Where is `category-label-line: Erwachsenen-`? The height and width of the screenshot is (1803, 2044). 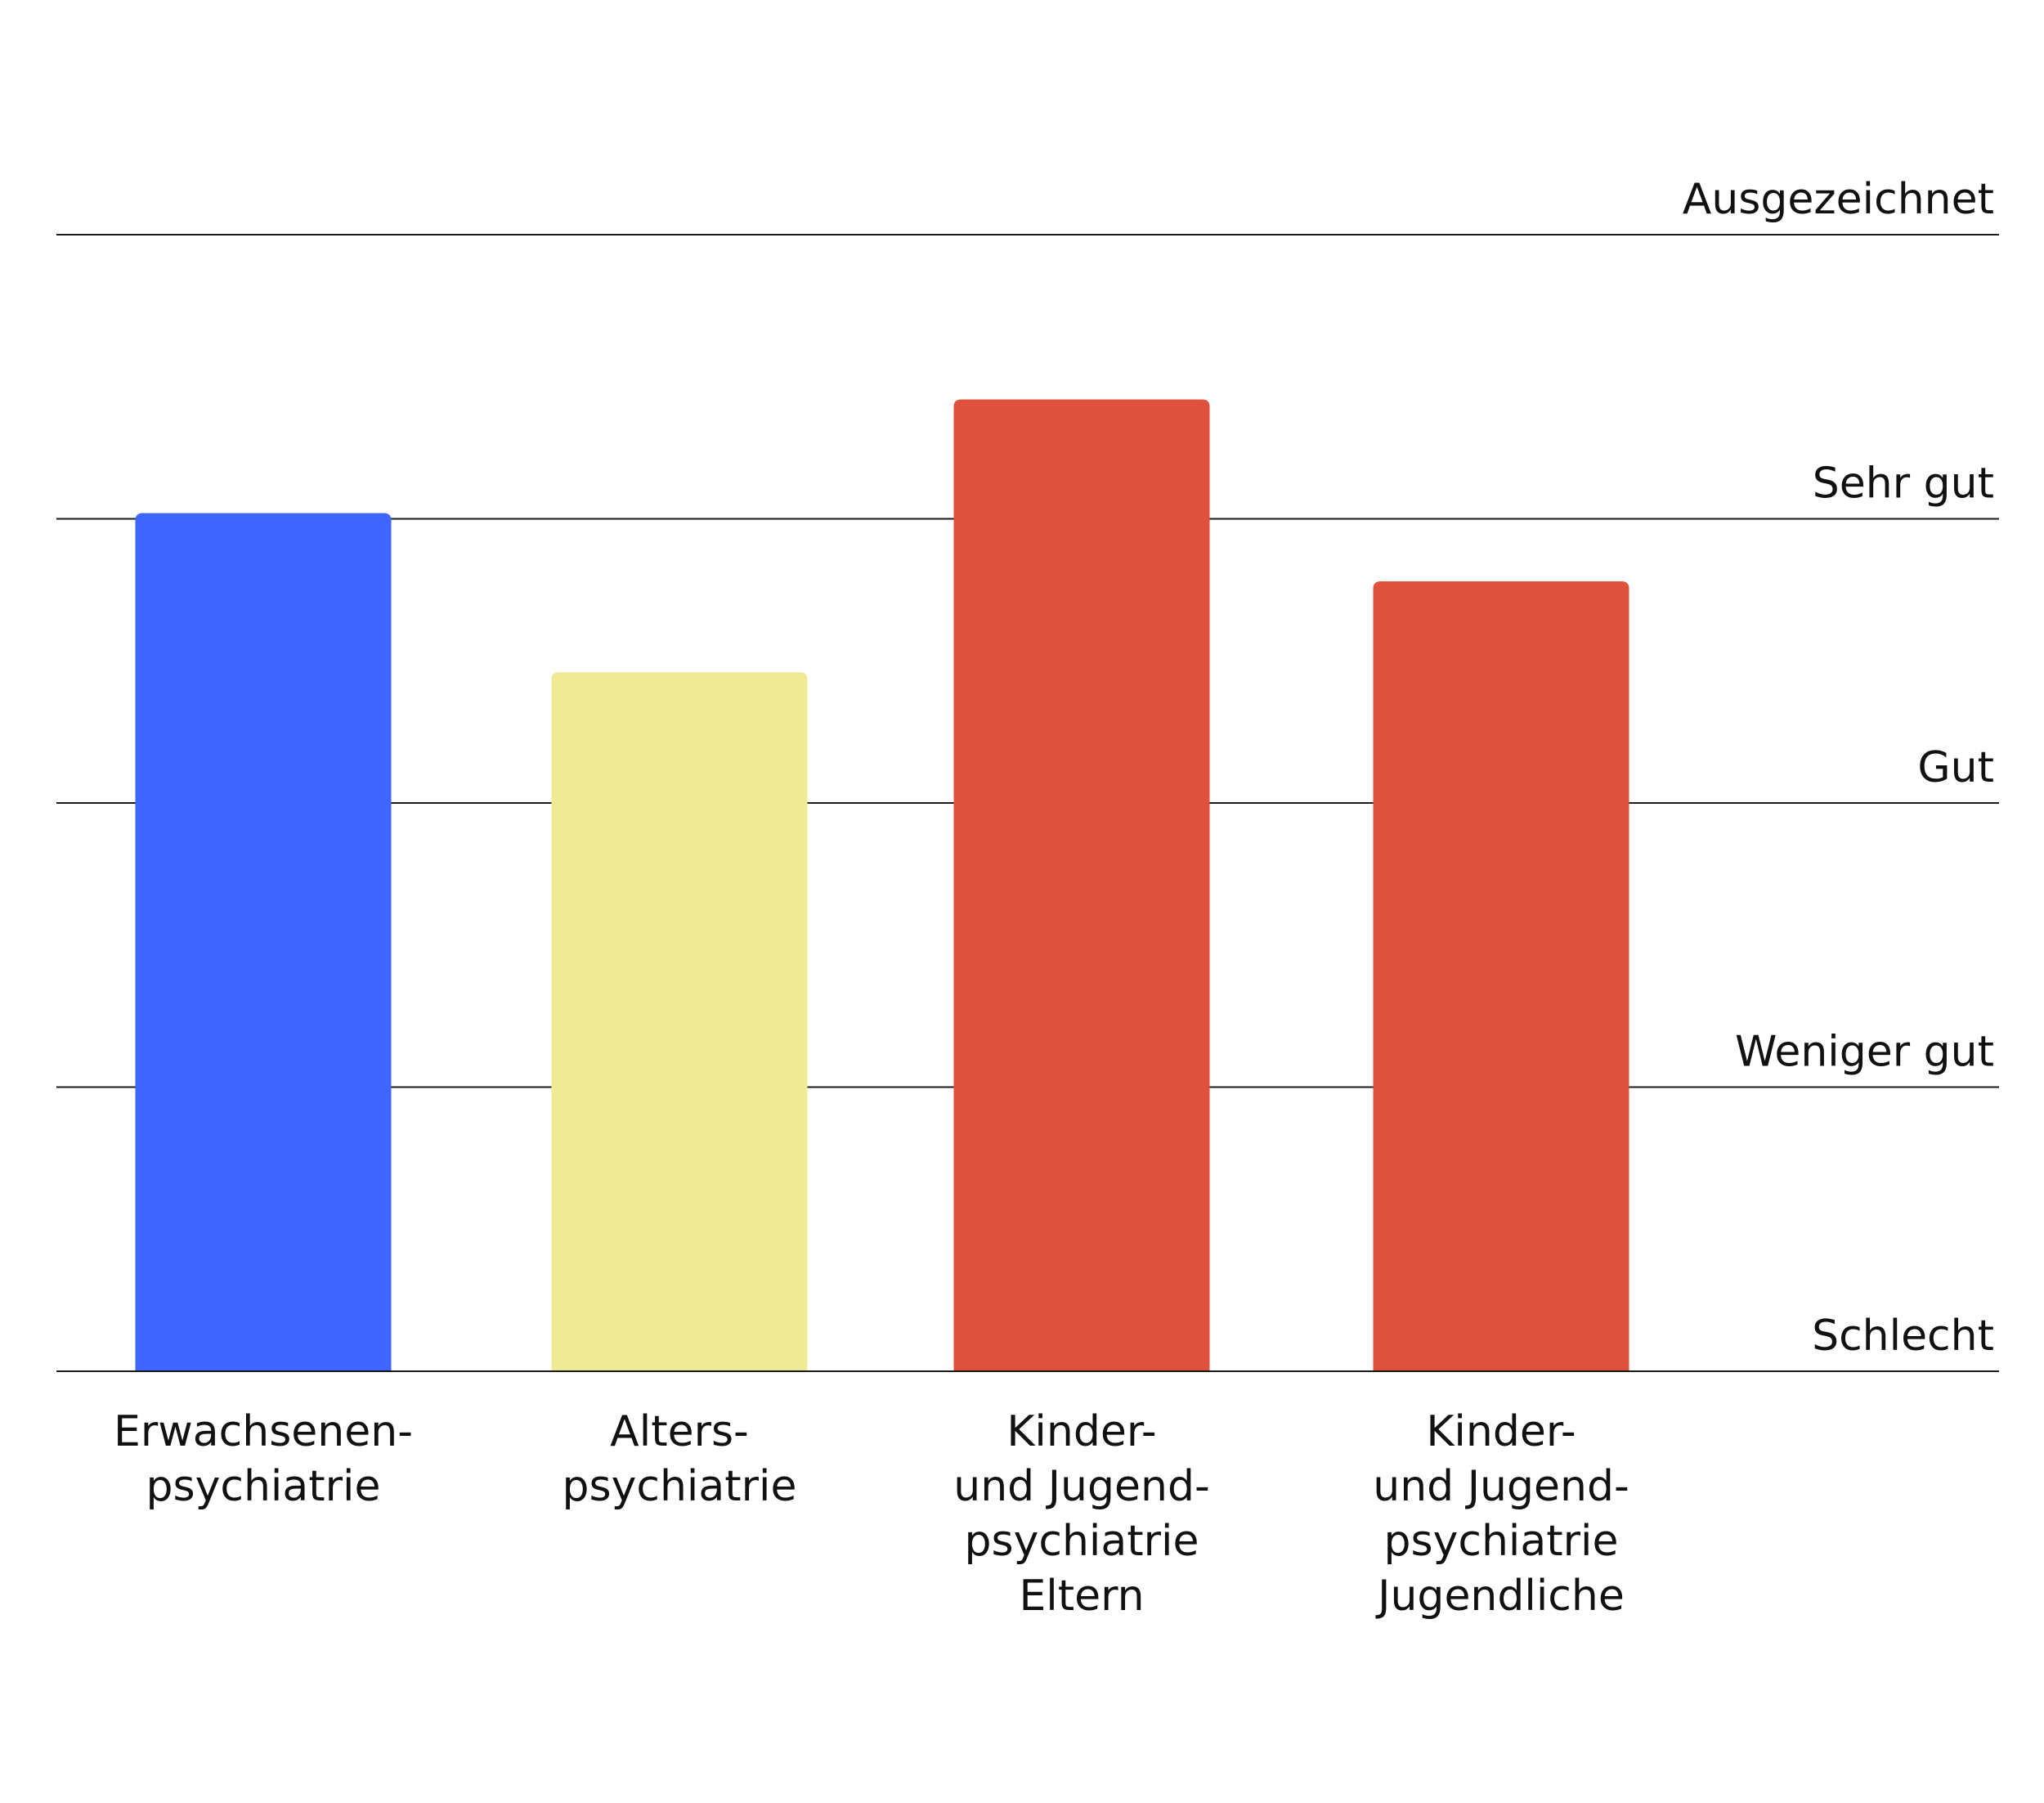 category-label-line: Erwachsenen- is located at coordinates (263, 1431).